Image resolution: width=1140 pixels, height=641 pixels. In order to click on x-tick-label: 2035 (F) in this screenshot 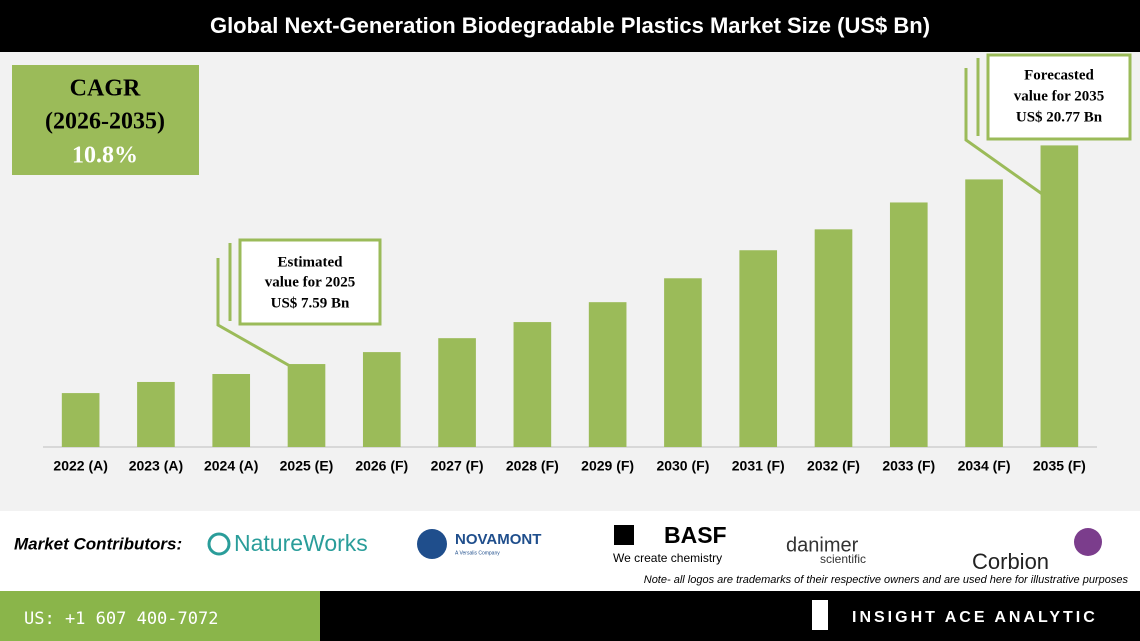, I will do `click(1059, 466)`.